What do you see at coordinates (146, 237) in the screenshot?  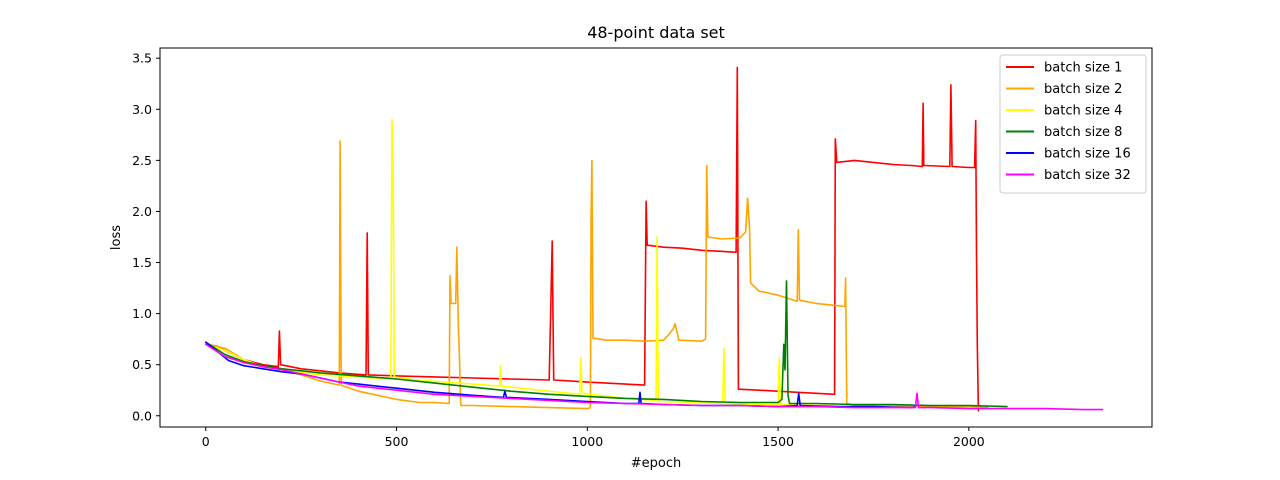 I see `y-axis-ticks: 0.0 0.5 1.0 1.5 2.0 2.5 3.0 3.5` at bounding box center [146, 237].